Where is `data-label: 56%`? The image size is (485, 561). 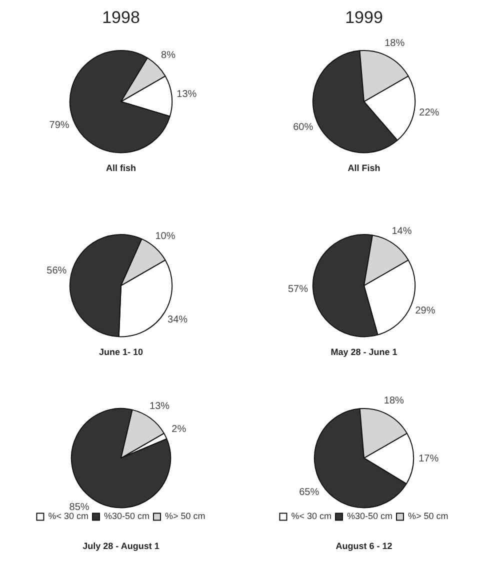 data-label: 56% is located at coordinates (56, 270).